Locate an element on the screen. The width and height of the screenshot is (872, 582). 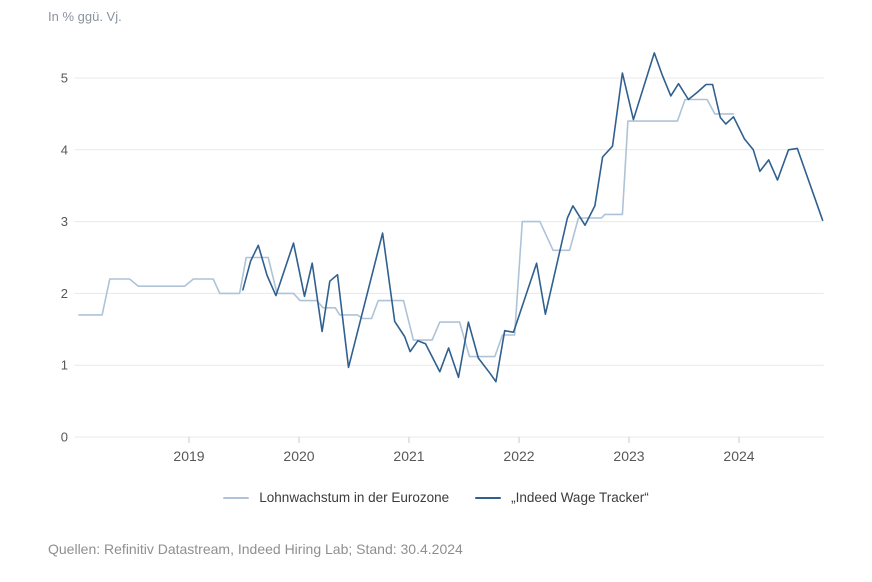
y-axis-tick-label-0: 0 is located at coordinates (64, 437).